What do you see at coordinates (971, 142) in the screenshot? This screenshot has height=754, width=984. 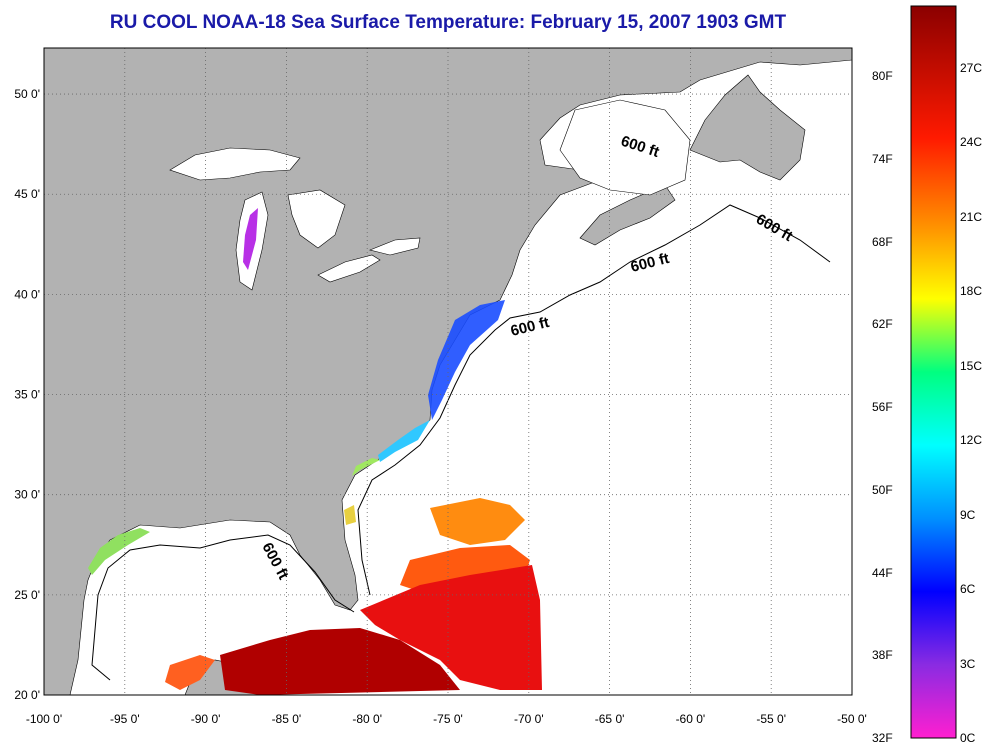 I see `colorbar-celsius-label: 24C` at bounding box center [971, 142].